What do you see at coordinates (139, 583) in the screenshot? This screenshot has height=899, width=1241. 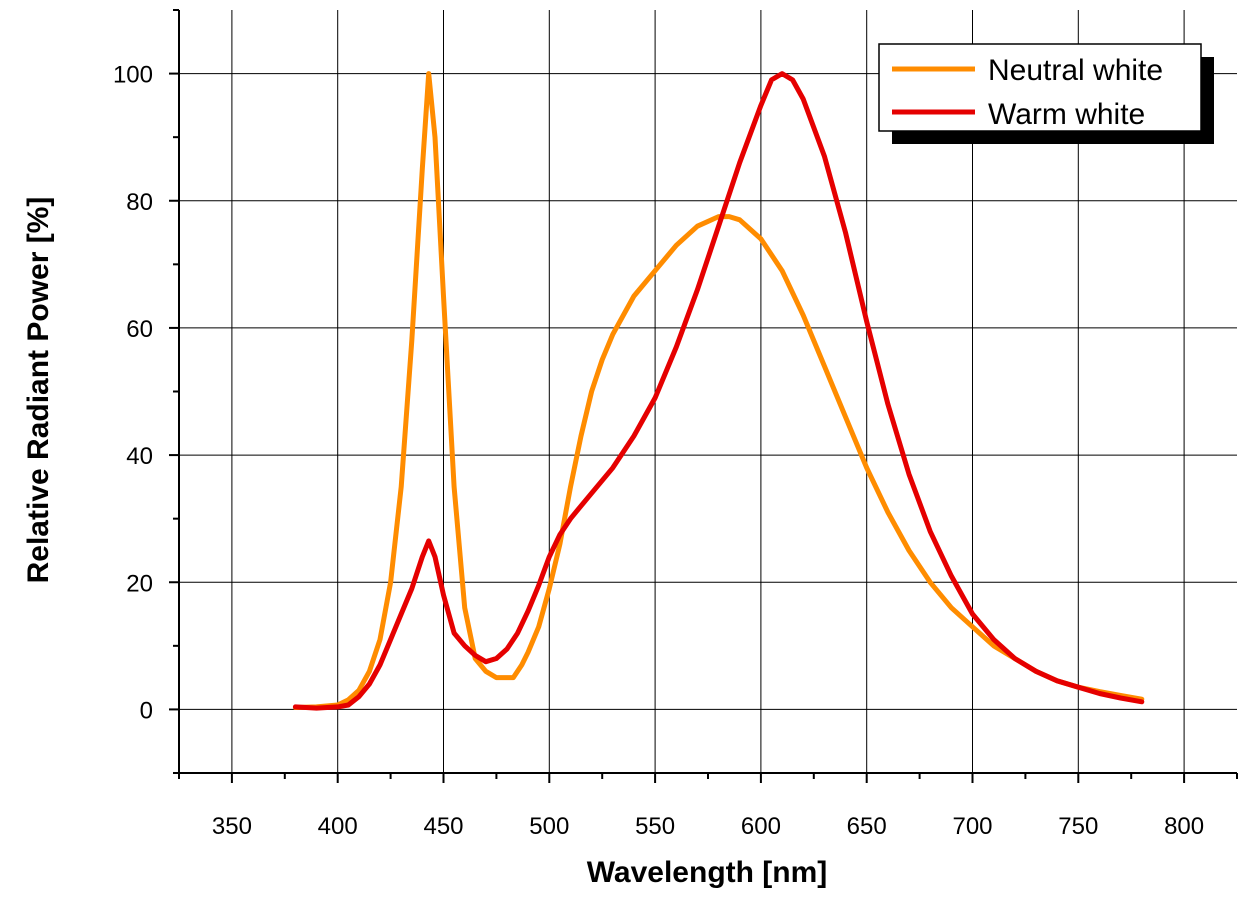 I see `y-tick-label: 20` at bounding box center [139, 583].